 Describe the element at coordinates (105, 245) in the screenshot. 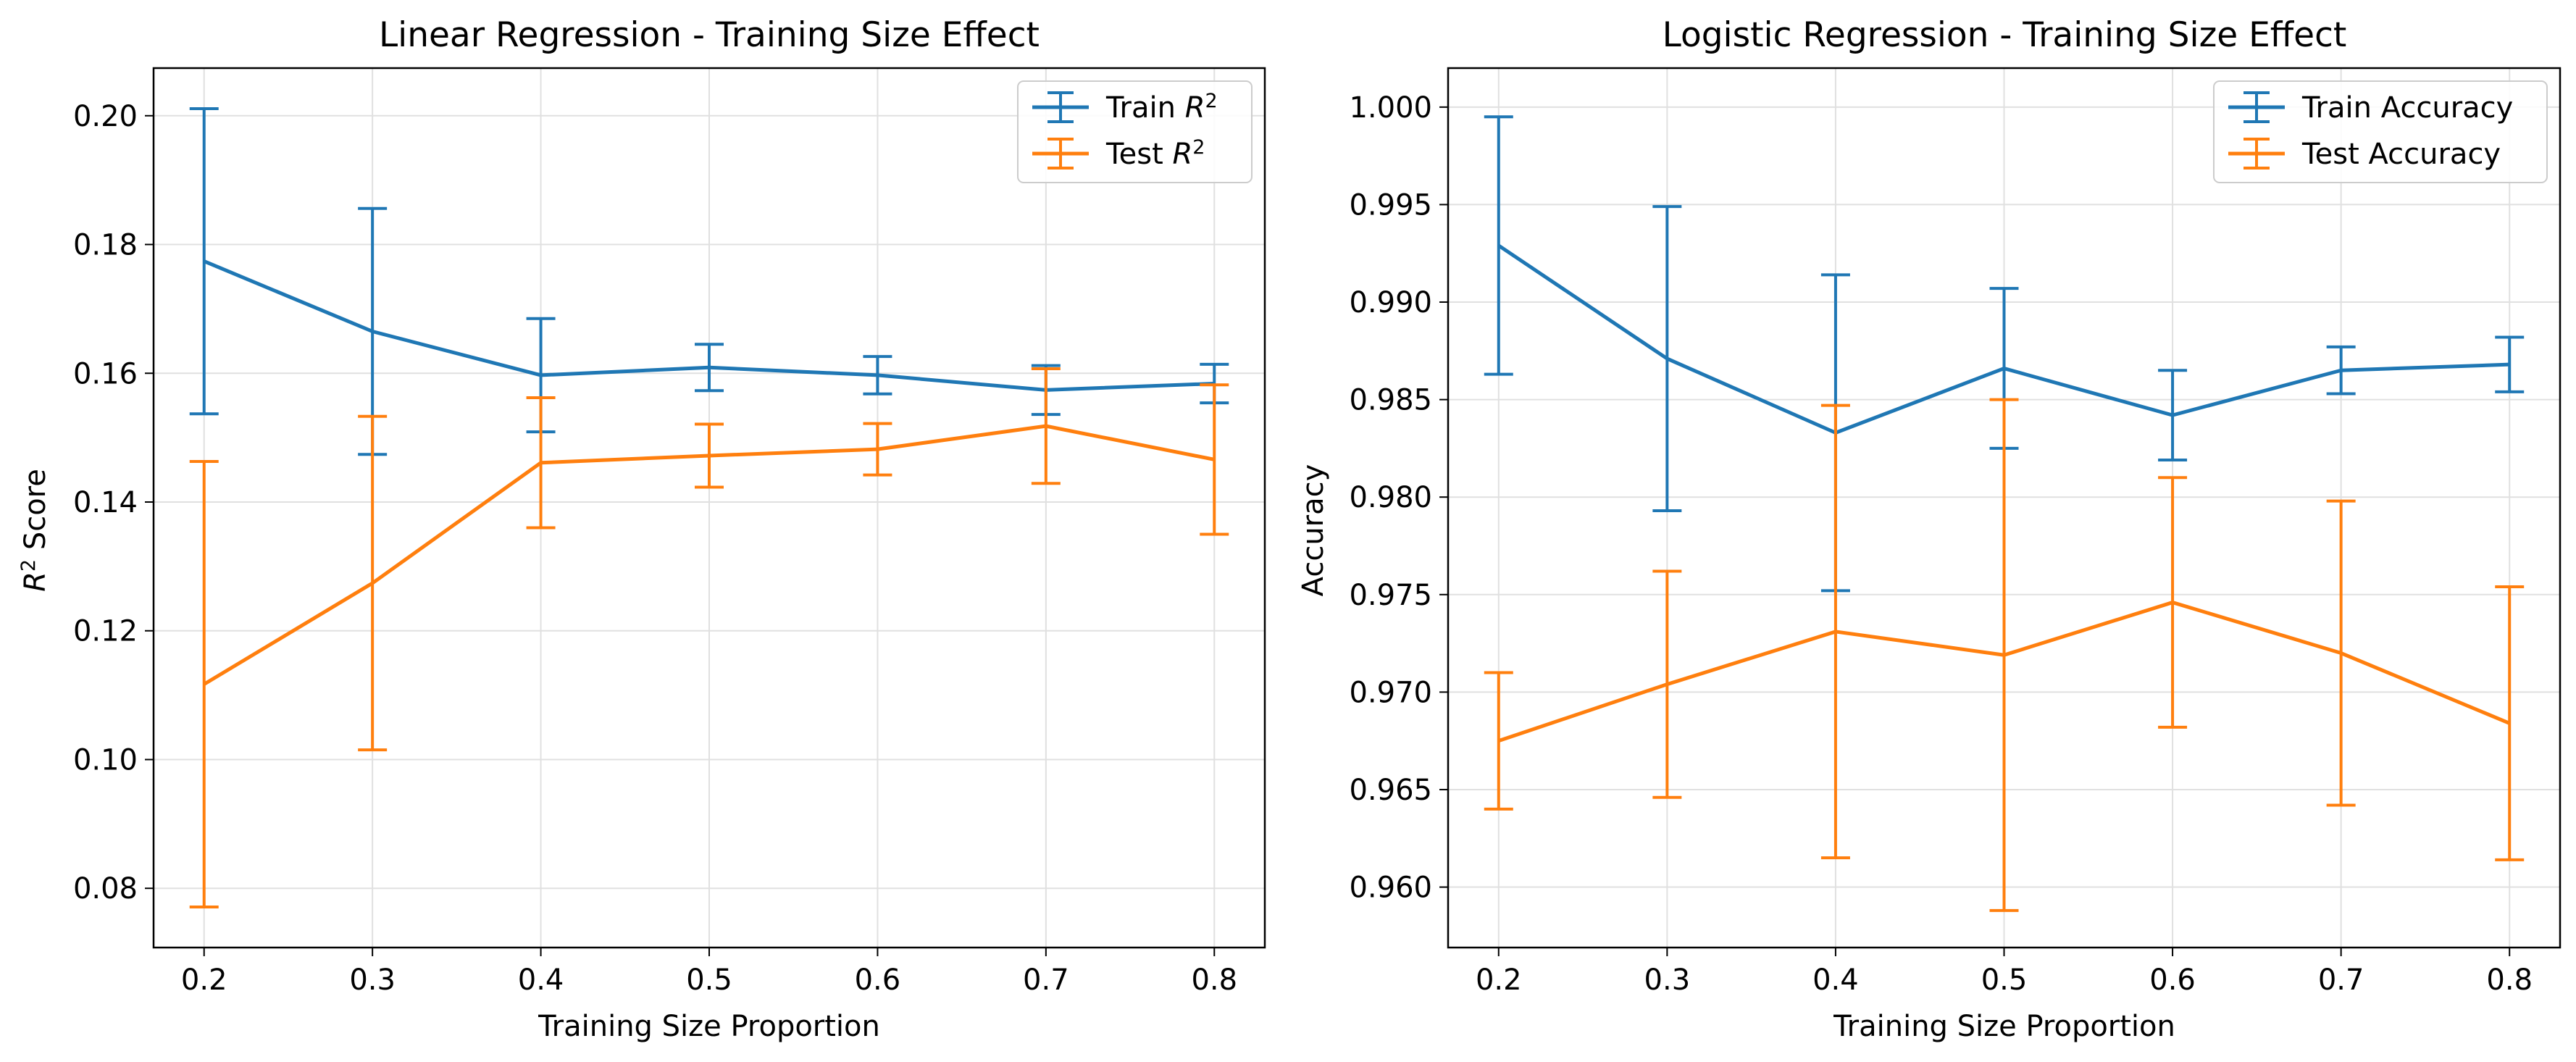

I see `linear-y-tick-label: 0.18` at that location.